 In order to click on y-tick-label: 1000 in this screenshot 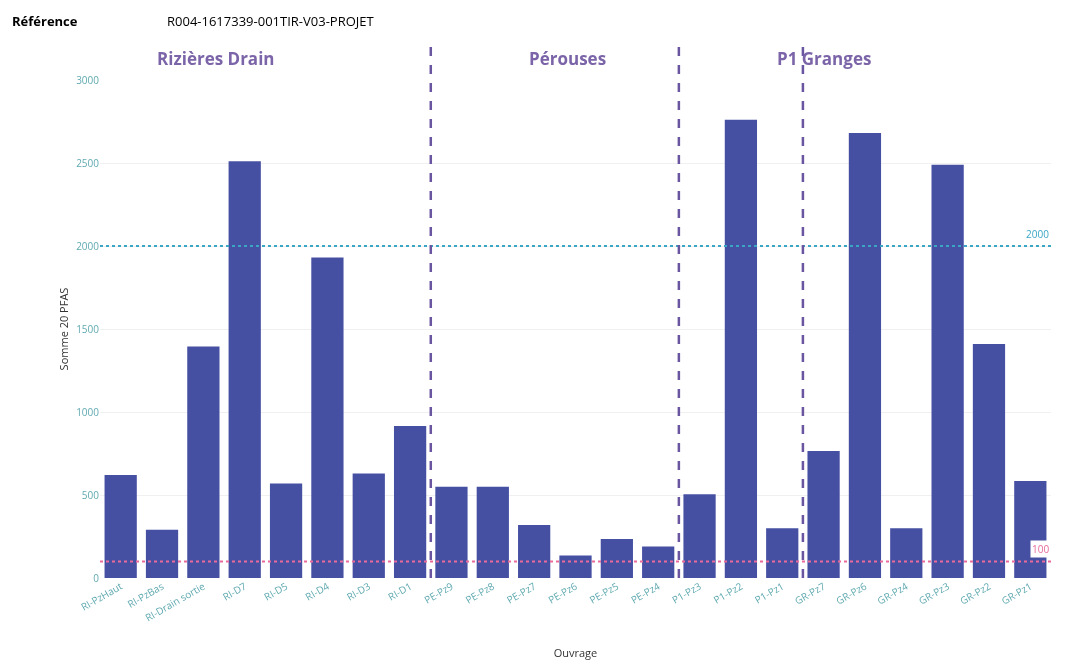, I will do `click(88, 411)`.